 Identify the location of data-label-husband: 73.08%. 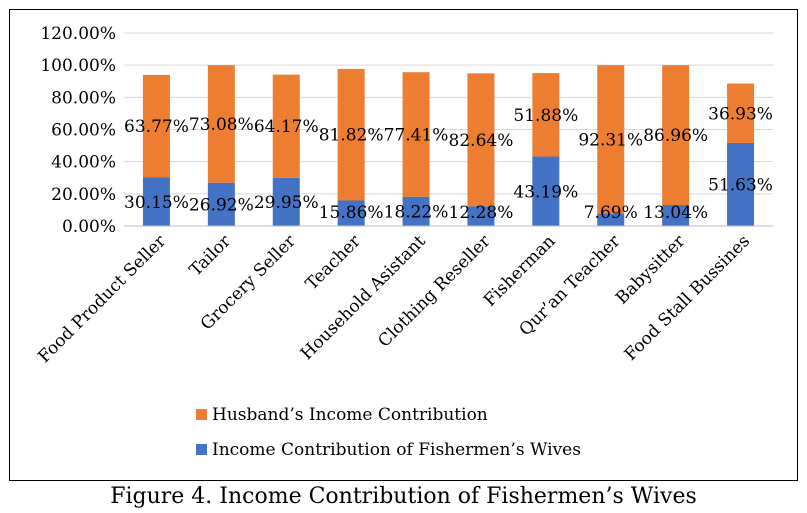
(221, 125).